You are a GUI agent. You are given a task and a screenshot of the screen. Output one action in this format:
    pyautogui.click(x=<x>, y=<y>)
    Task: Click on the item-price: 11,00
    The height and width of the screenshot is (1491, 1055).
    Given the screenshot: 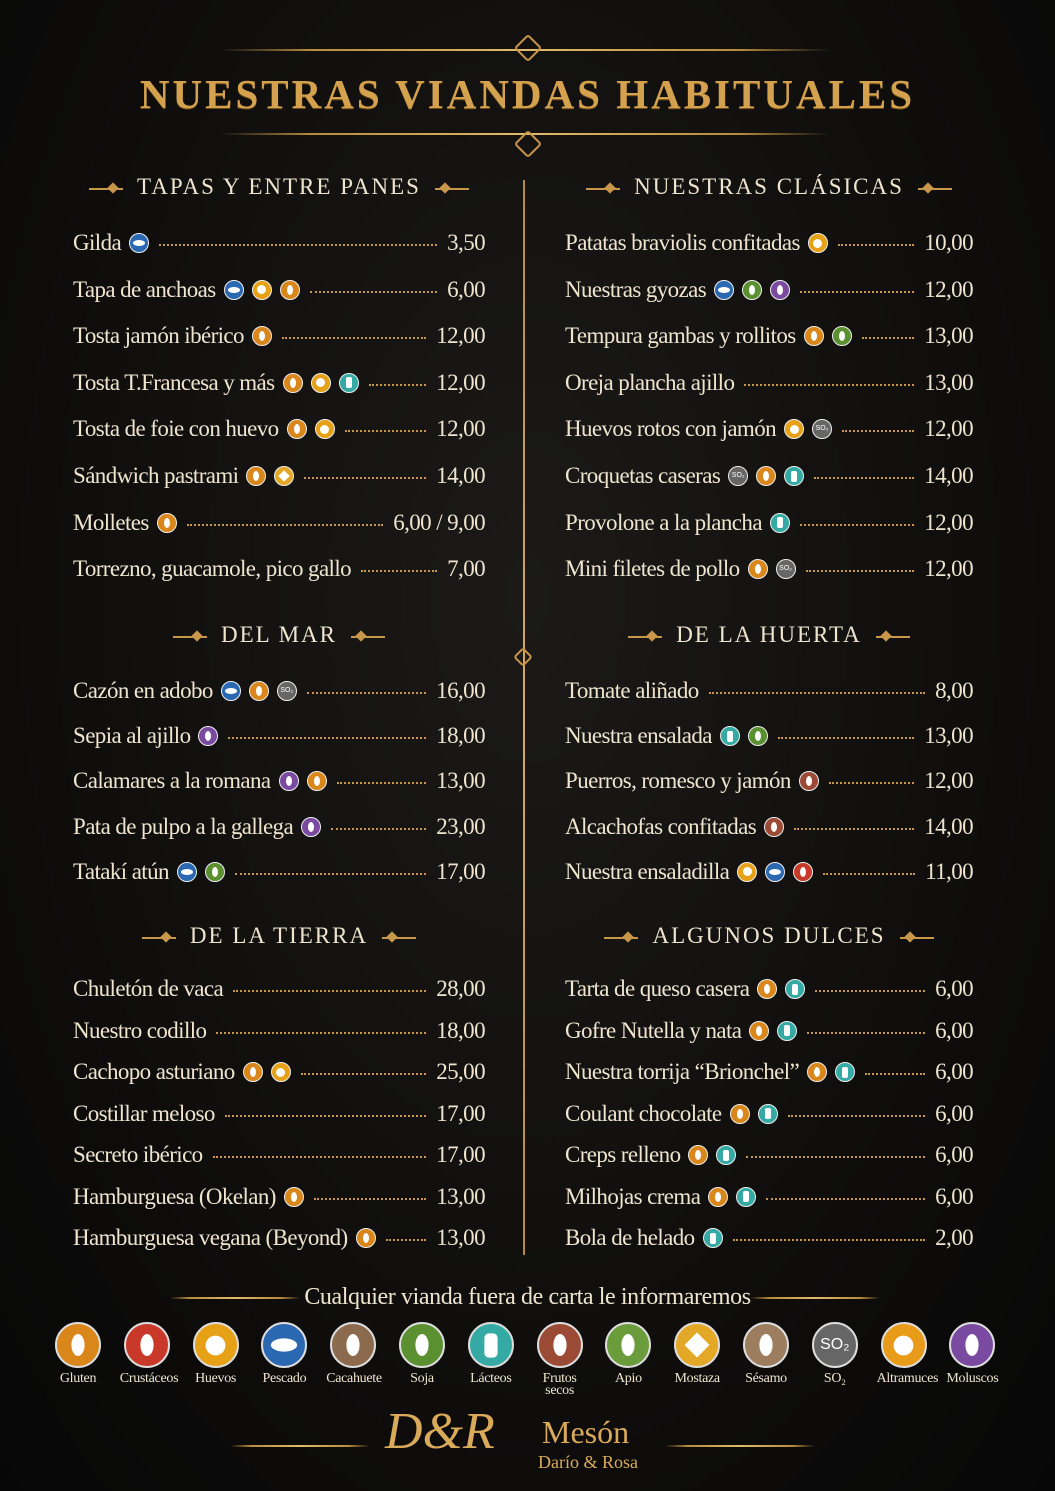 What is the action you would take?
    pyautogui.click(x=949, y=871)
    